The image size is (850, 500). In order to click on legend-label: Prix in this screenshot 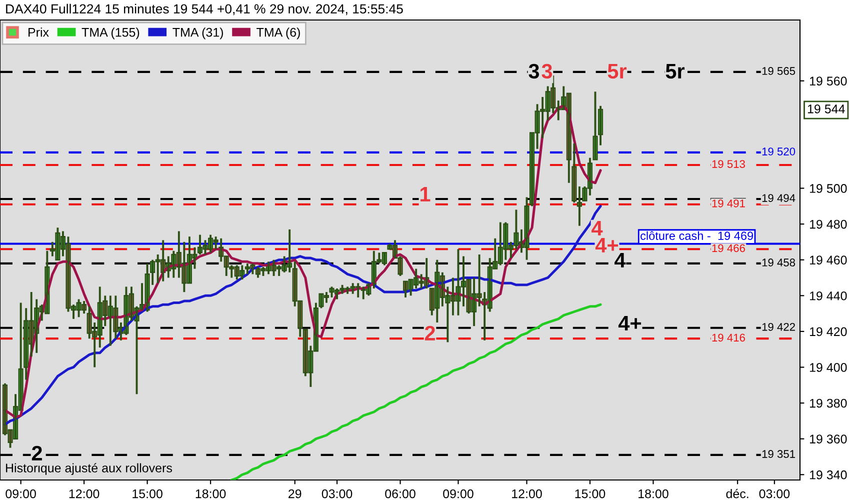, I will do `click(38, 32)`.